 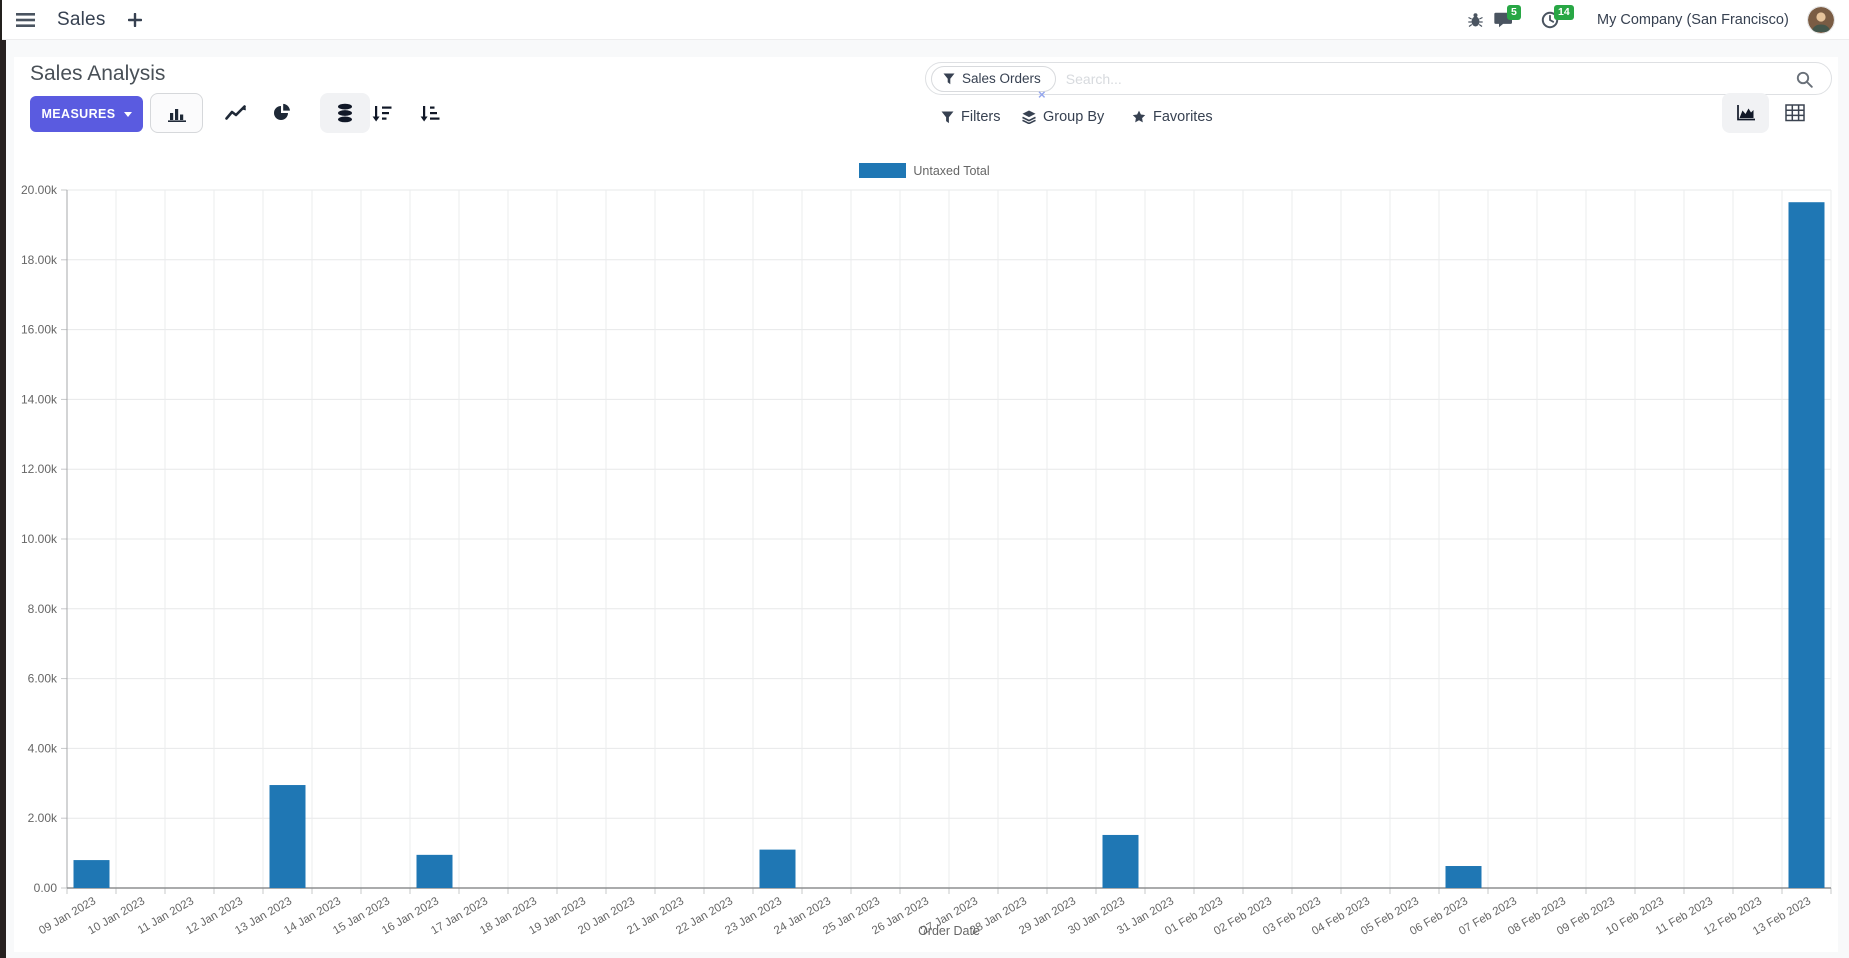 What do you see at coordinates (39, 260) in the screenshot?
I see `y-tick-label: 18.00k` at bounding box center [39, 260].